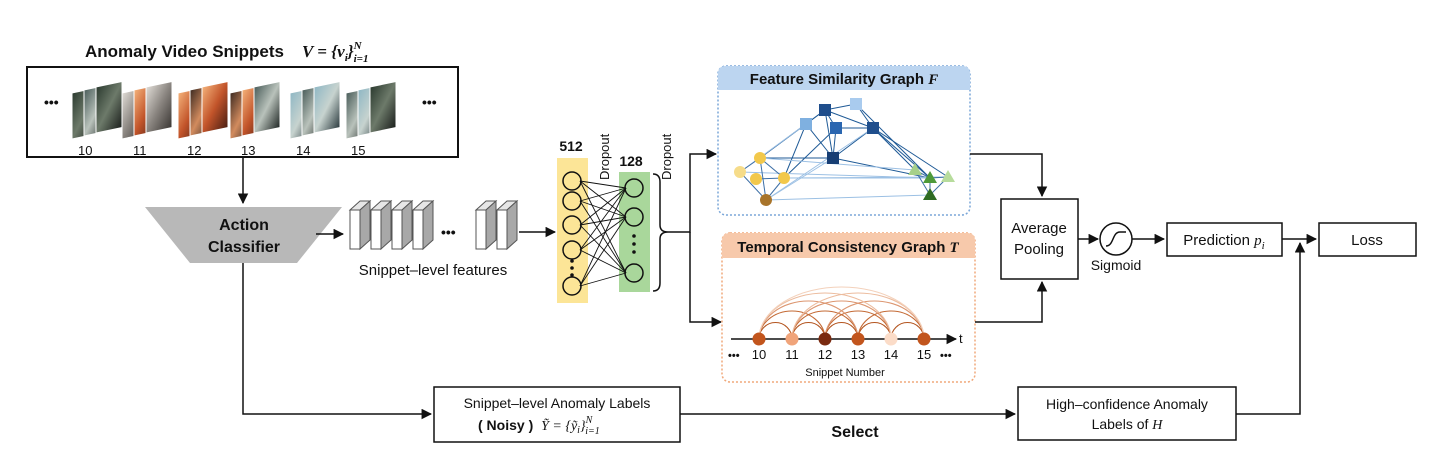 This screenshot has height=474, width=1436. What do you see at coordinates (734, 356) in the screenshot?
I see `tcg-ellipsis-left: •••` at bounding box center [734, 356].